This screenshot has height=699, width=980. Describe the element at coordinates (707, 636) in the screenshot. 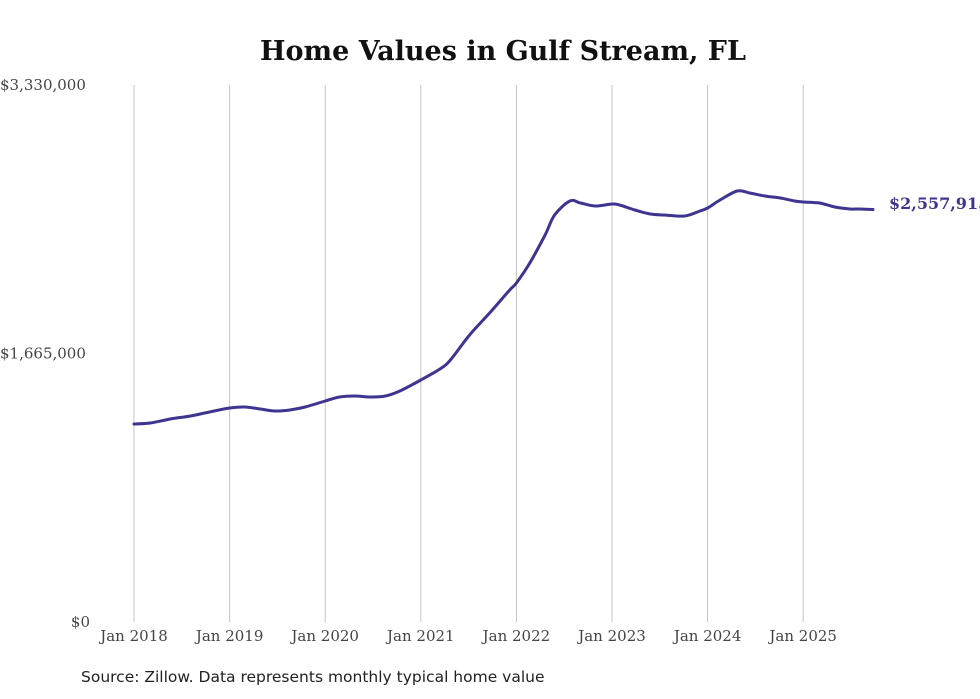

I see `x-tick-label: Jan 2024` at that location.